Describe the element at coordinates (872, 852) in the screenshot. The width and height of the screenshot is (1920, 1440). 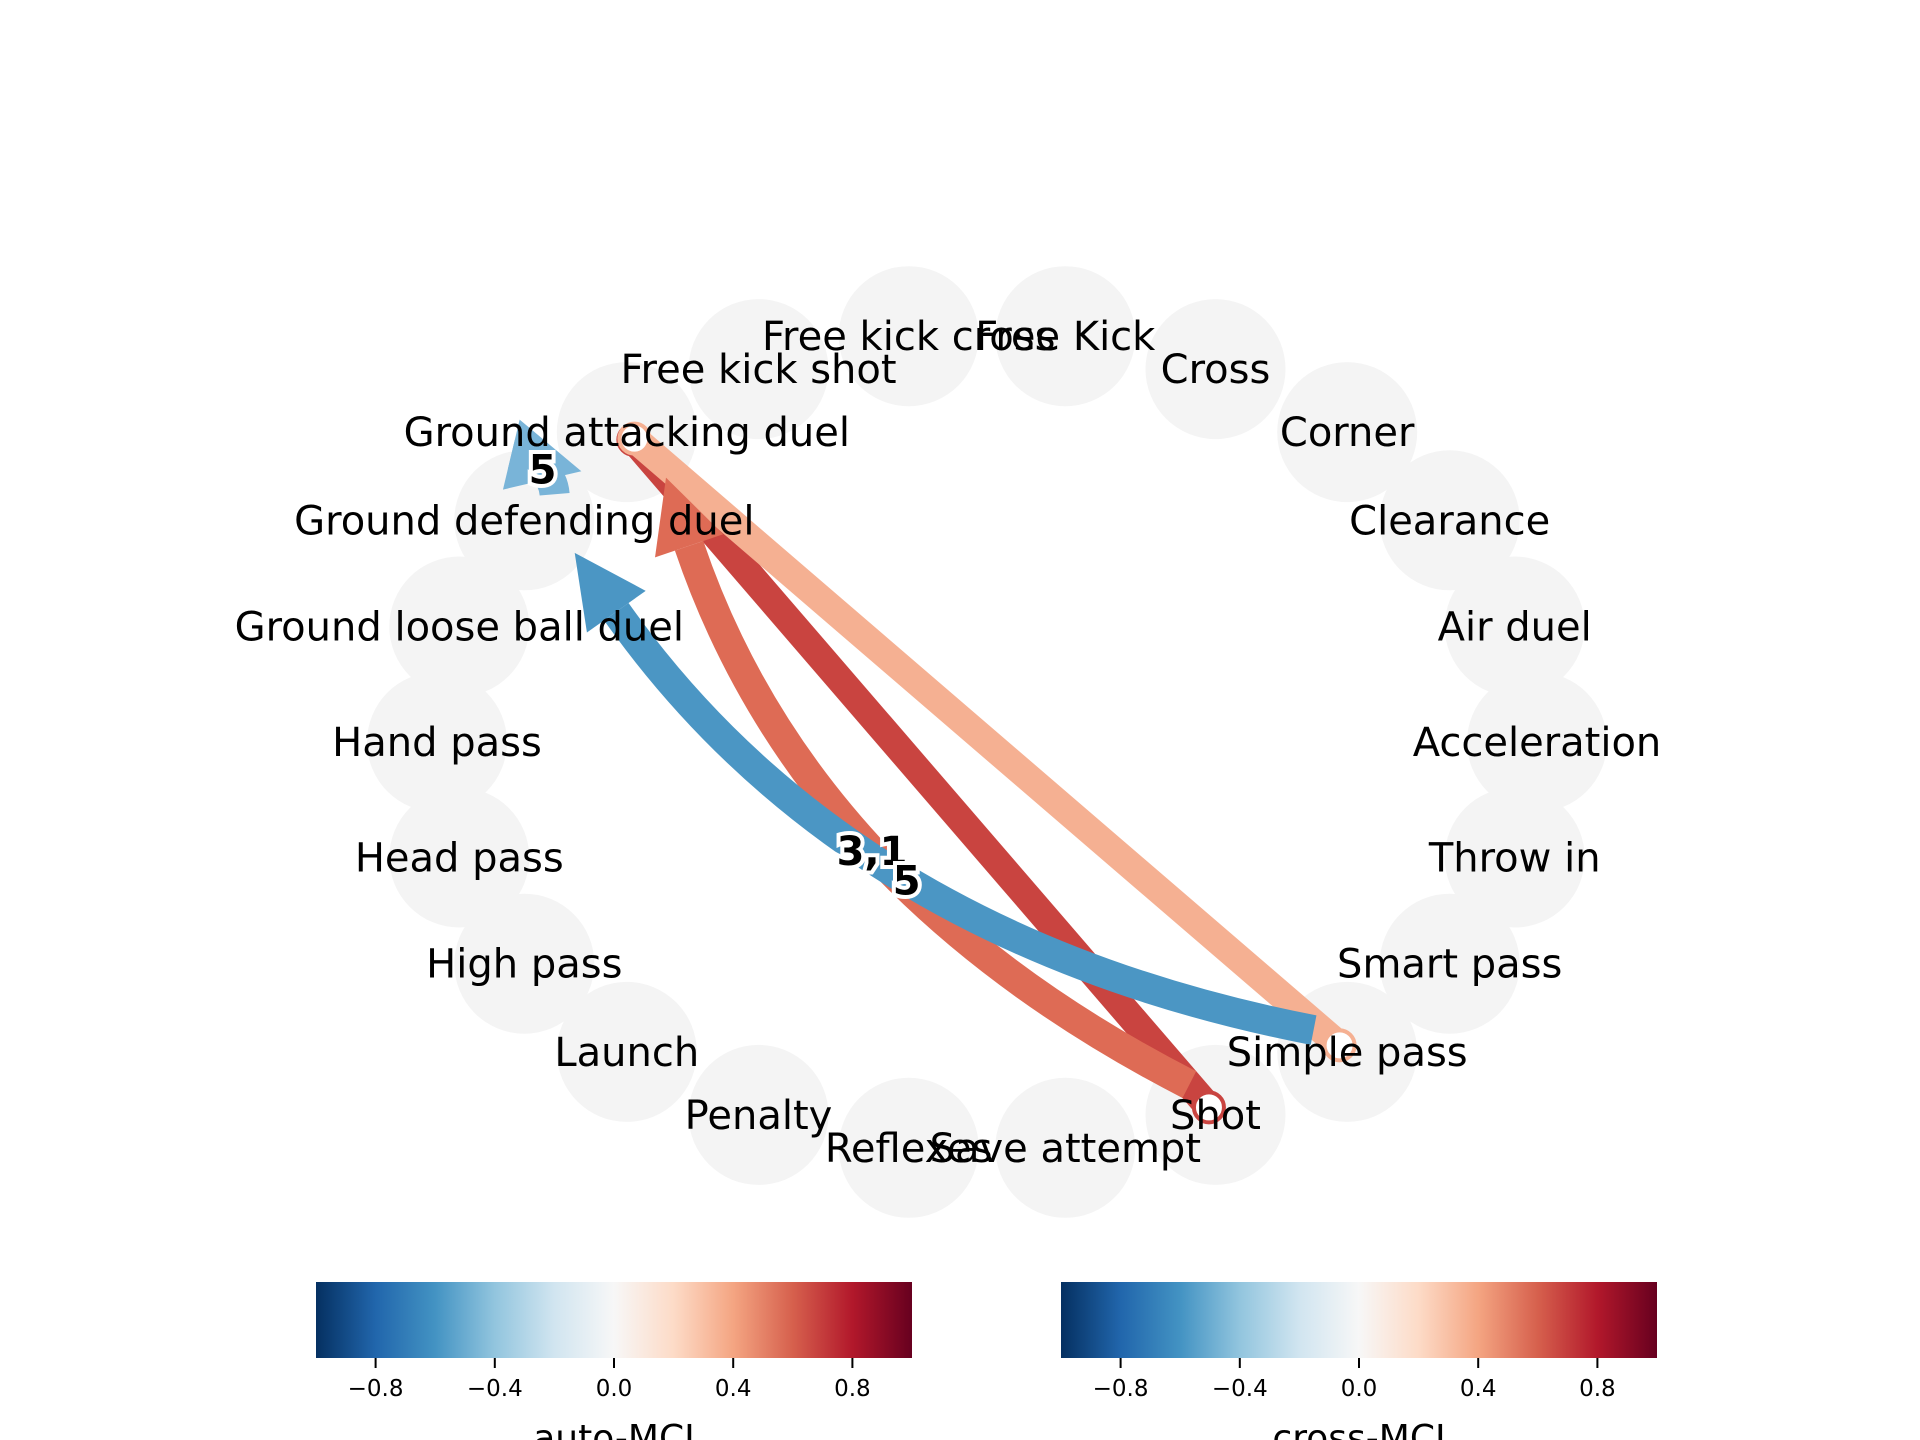
I see `lag-label: 3,1` at that location.